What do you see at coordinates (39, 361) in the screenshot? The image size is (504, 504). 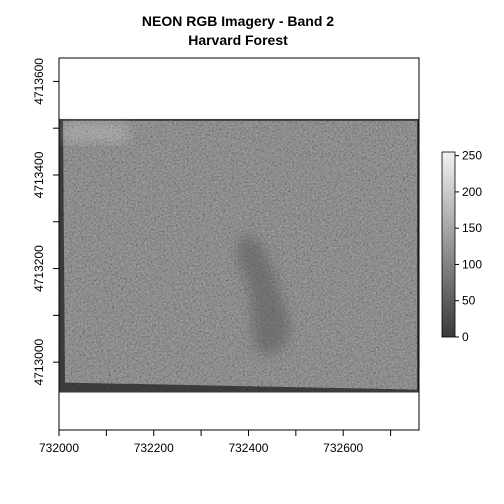 I see `y-tick-label: 4713000` at bounding box center [39, 361].